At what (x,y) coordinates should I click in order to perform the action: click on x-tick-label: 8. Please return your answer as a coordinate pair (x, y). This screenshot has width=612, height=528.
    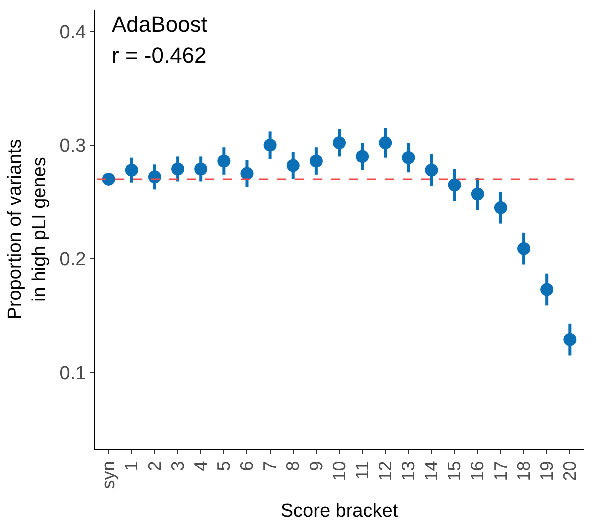
    Looking at the image, I should click on (293, 466).